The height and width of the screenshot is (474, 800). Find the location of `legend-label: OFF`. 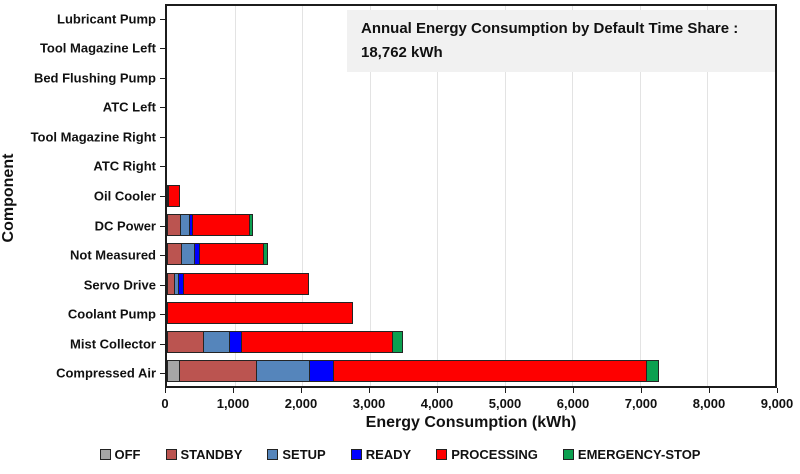

legend-label: OFF is located at coordinates (127, 454).